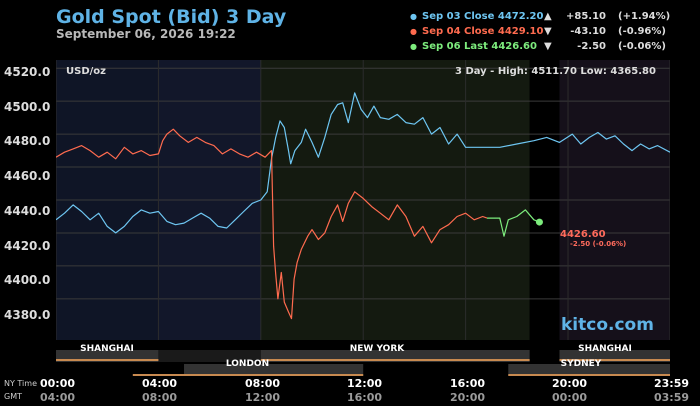  Describe the element at coordinates (58, 383) in the screenshot. I see `xtick-ny-label: 00:00` at that location.